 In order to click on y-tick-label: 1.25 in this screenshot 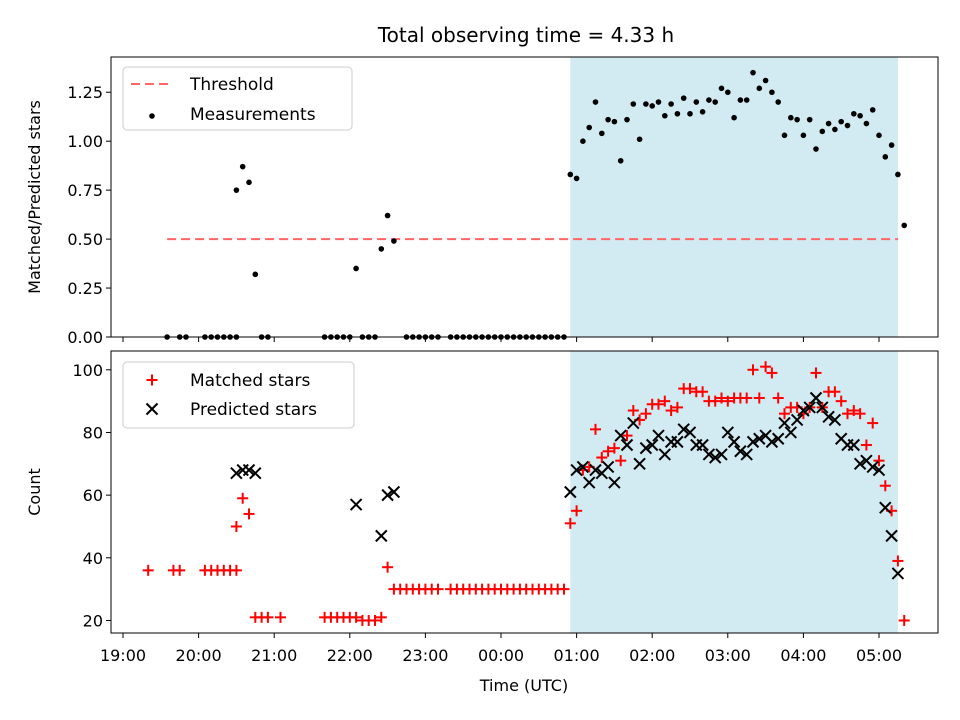, I will do `click(85, 92)`.